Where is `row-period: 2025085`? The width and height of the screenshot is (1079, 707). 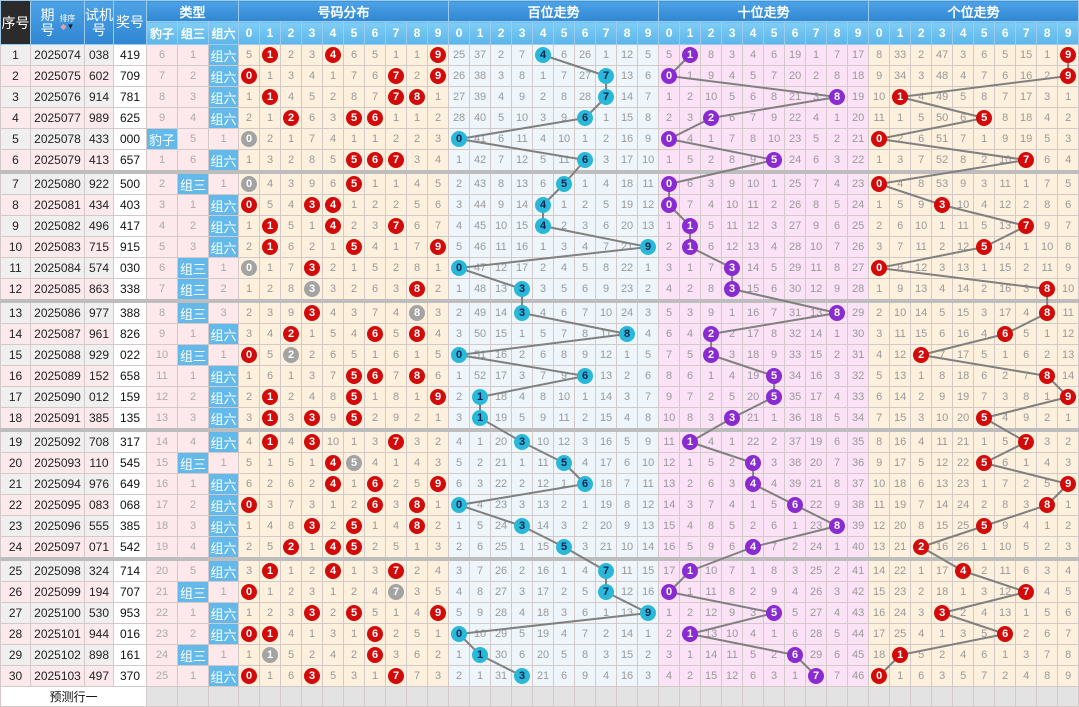 row-period: 2025085 is located at coordinates (57, 290).